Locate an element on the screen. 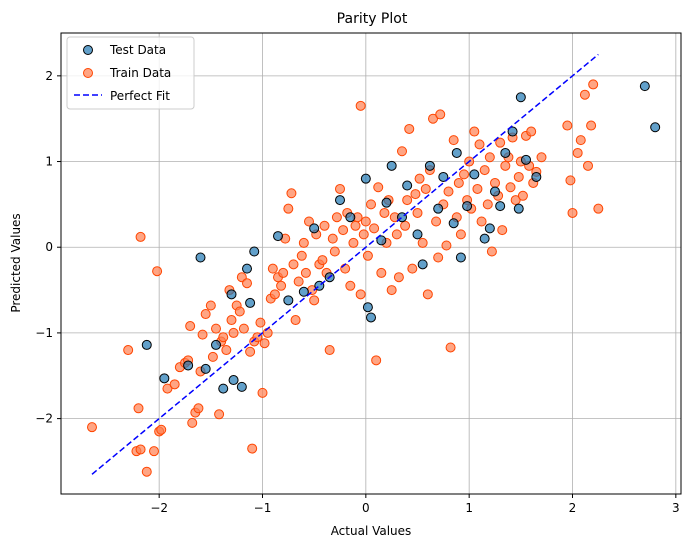 The width and height of the screenshot is (689, 547). x-tick-label: 0 is located at coordinates (366, 508).